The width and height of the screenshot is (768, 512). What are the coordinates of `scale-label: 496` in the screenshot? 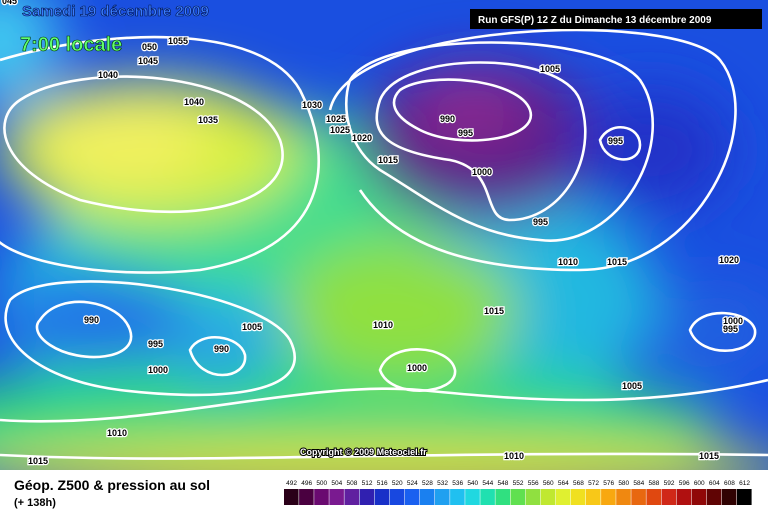 It's located at (306, 483).